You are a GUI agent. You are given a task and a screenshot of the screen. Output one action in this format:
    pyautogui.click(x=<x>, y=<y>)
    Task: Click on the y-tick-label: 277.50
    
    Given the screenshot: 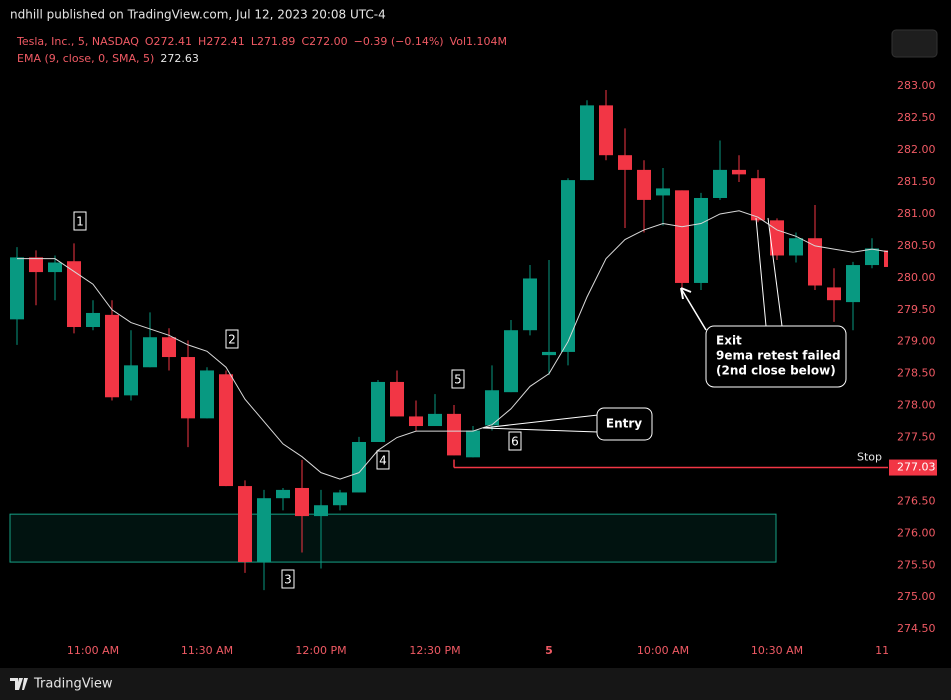 What is the action you would take?
    pyautogui.click(x=916, y=437)
    